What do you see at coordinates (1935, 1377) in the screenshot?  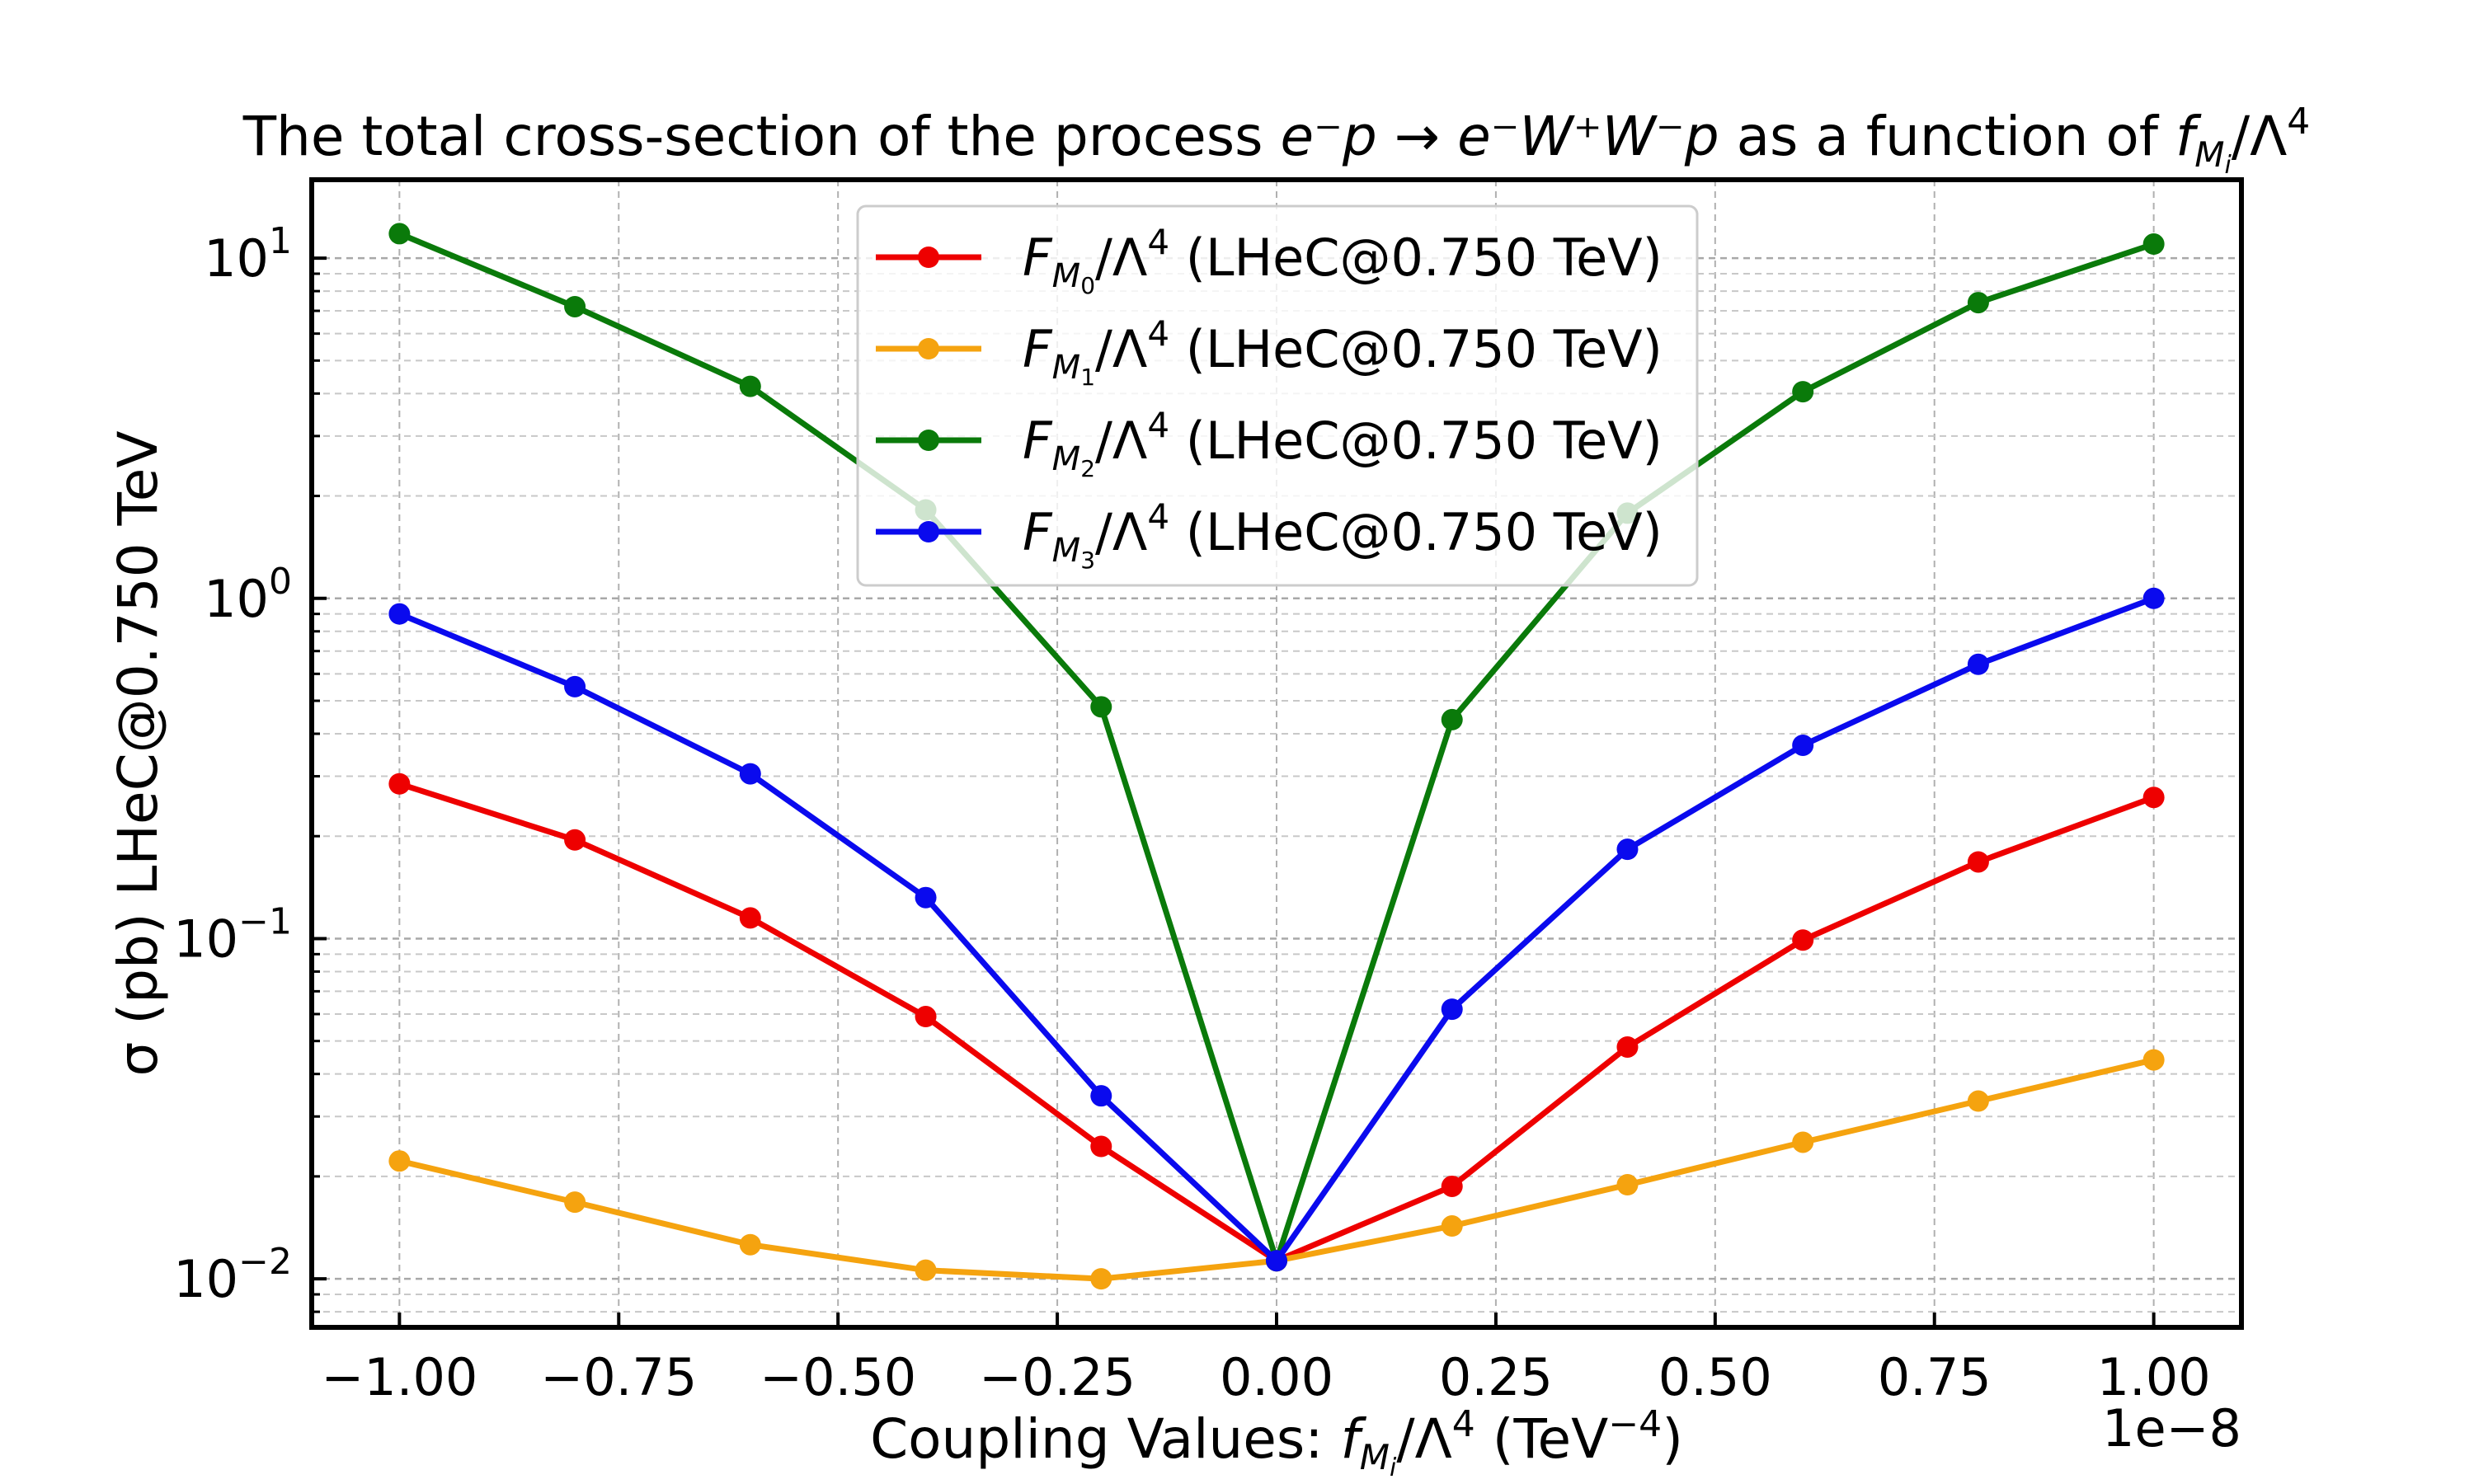 I see `x-tick-label: 0.75` at bounding box center [1935, 1377].